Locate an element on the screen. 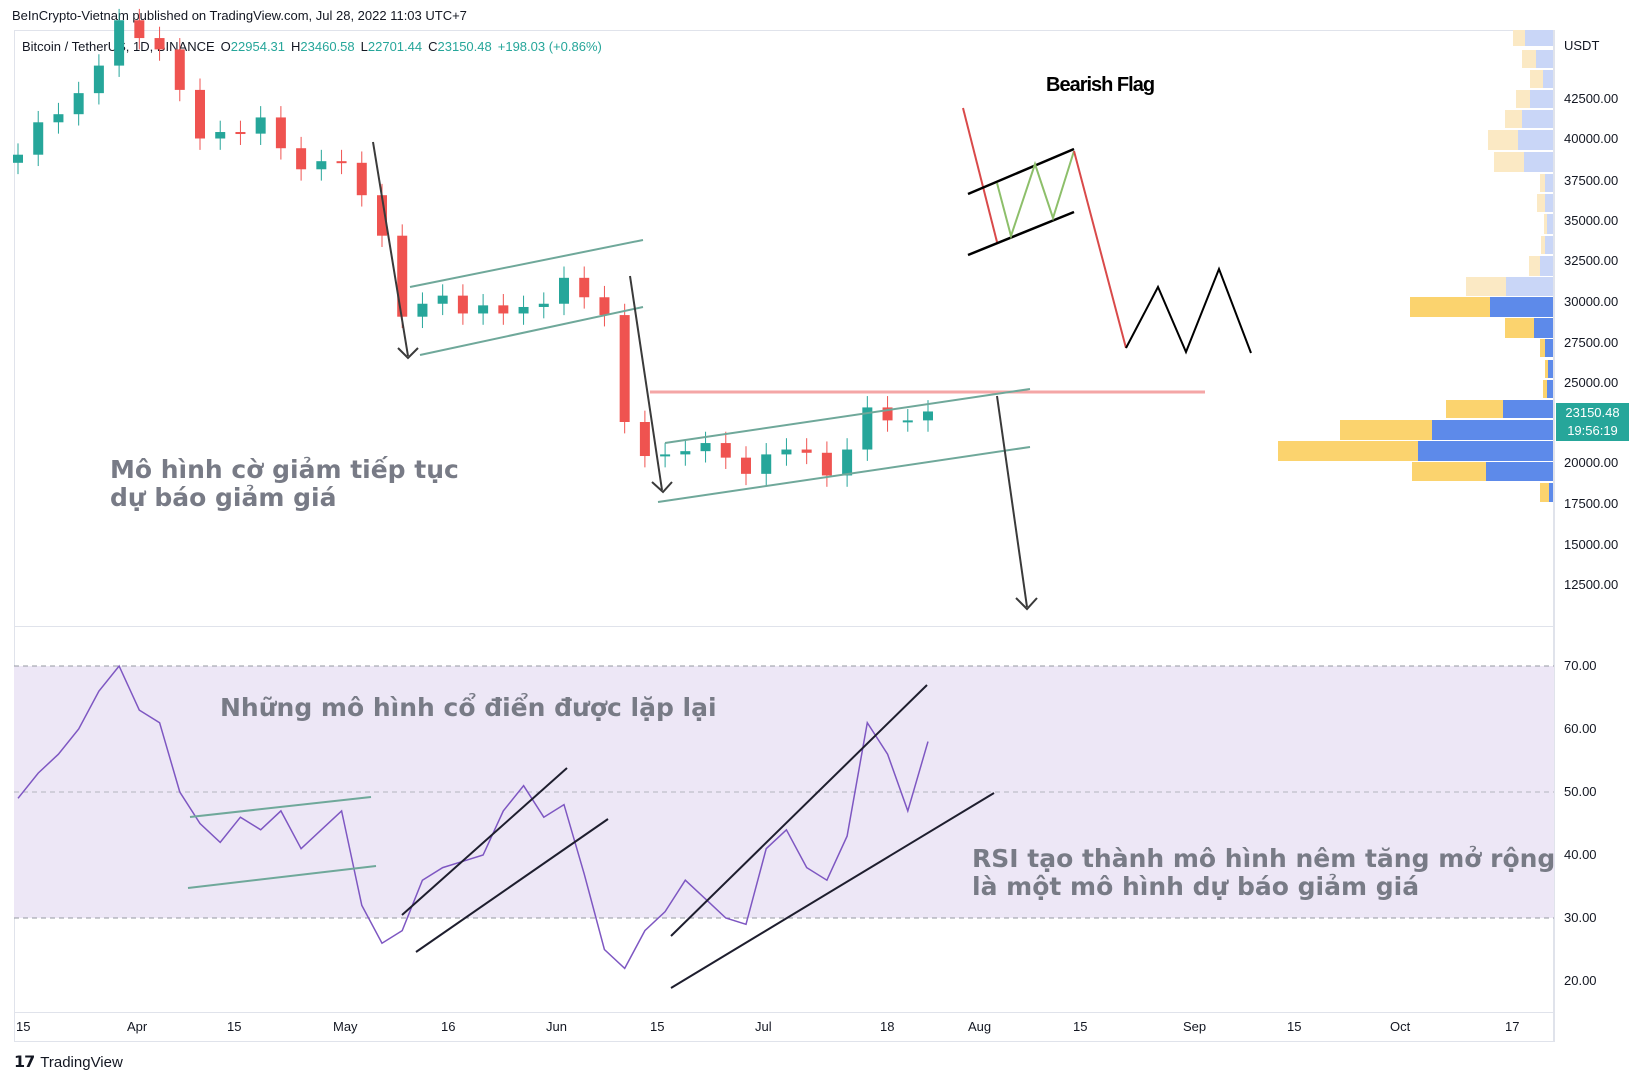  tradingview-logo-icon: 𝟭𝟳 is located at coordinates (24, 1062).